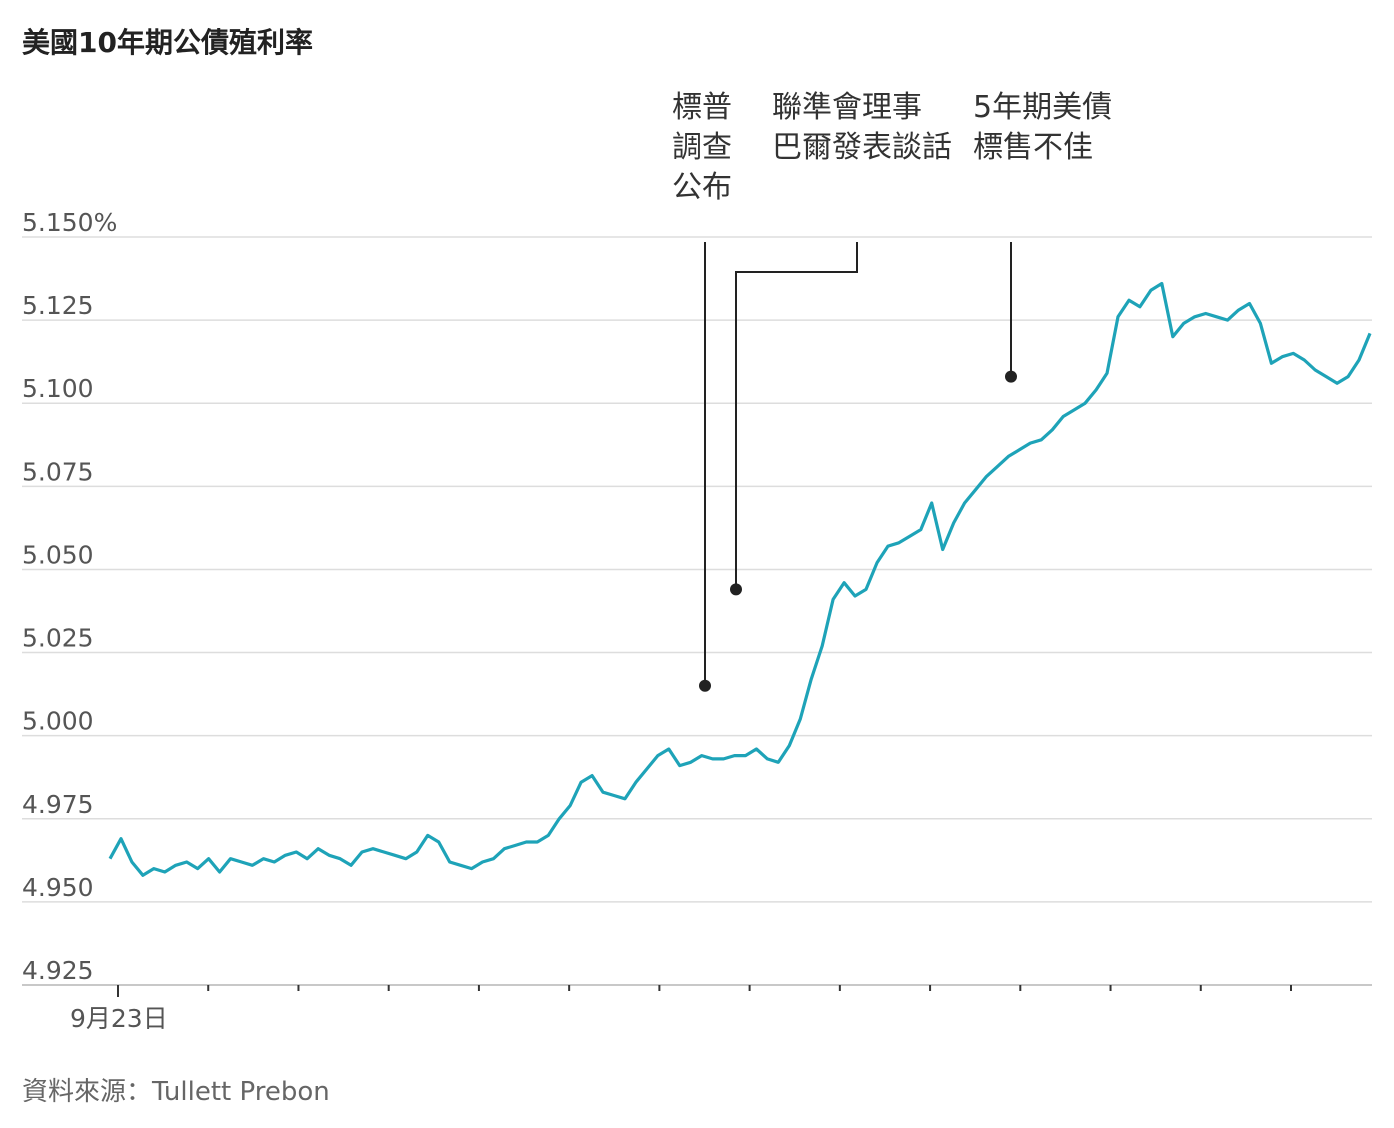  I want to click on y-tick-label: 4.975, so click(58, 804).